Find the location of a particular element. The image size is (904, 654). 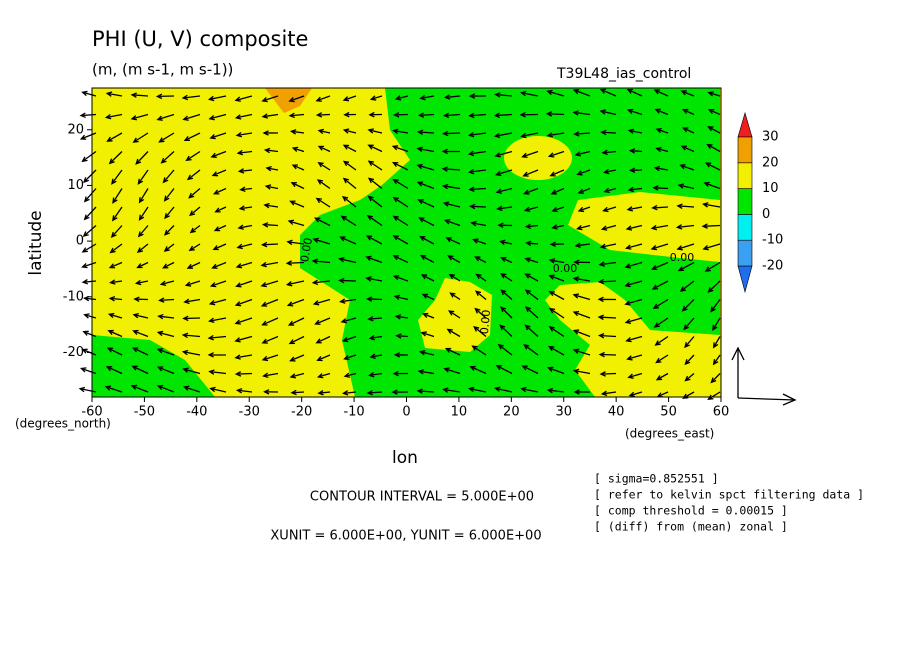

field-cyan is located at coordinates (538, 158).